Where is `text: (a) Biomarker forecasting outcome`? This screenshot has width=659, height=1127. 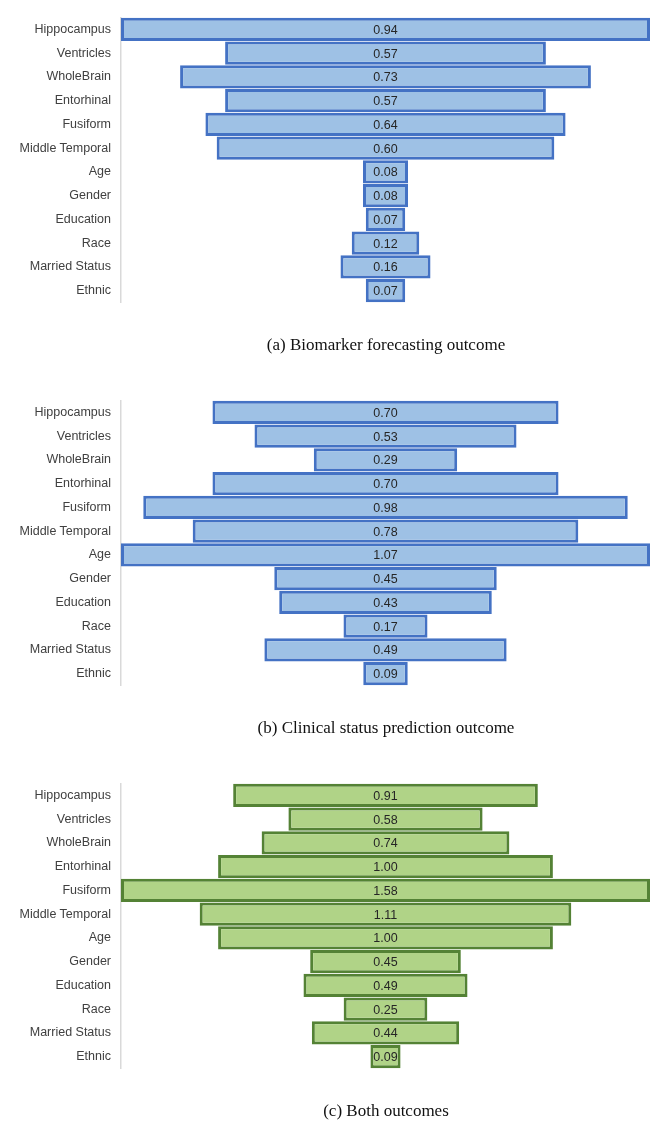 text: (a) Biomarker forecasting outcome is located at coordinates (386, 345).